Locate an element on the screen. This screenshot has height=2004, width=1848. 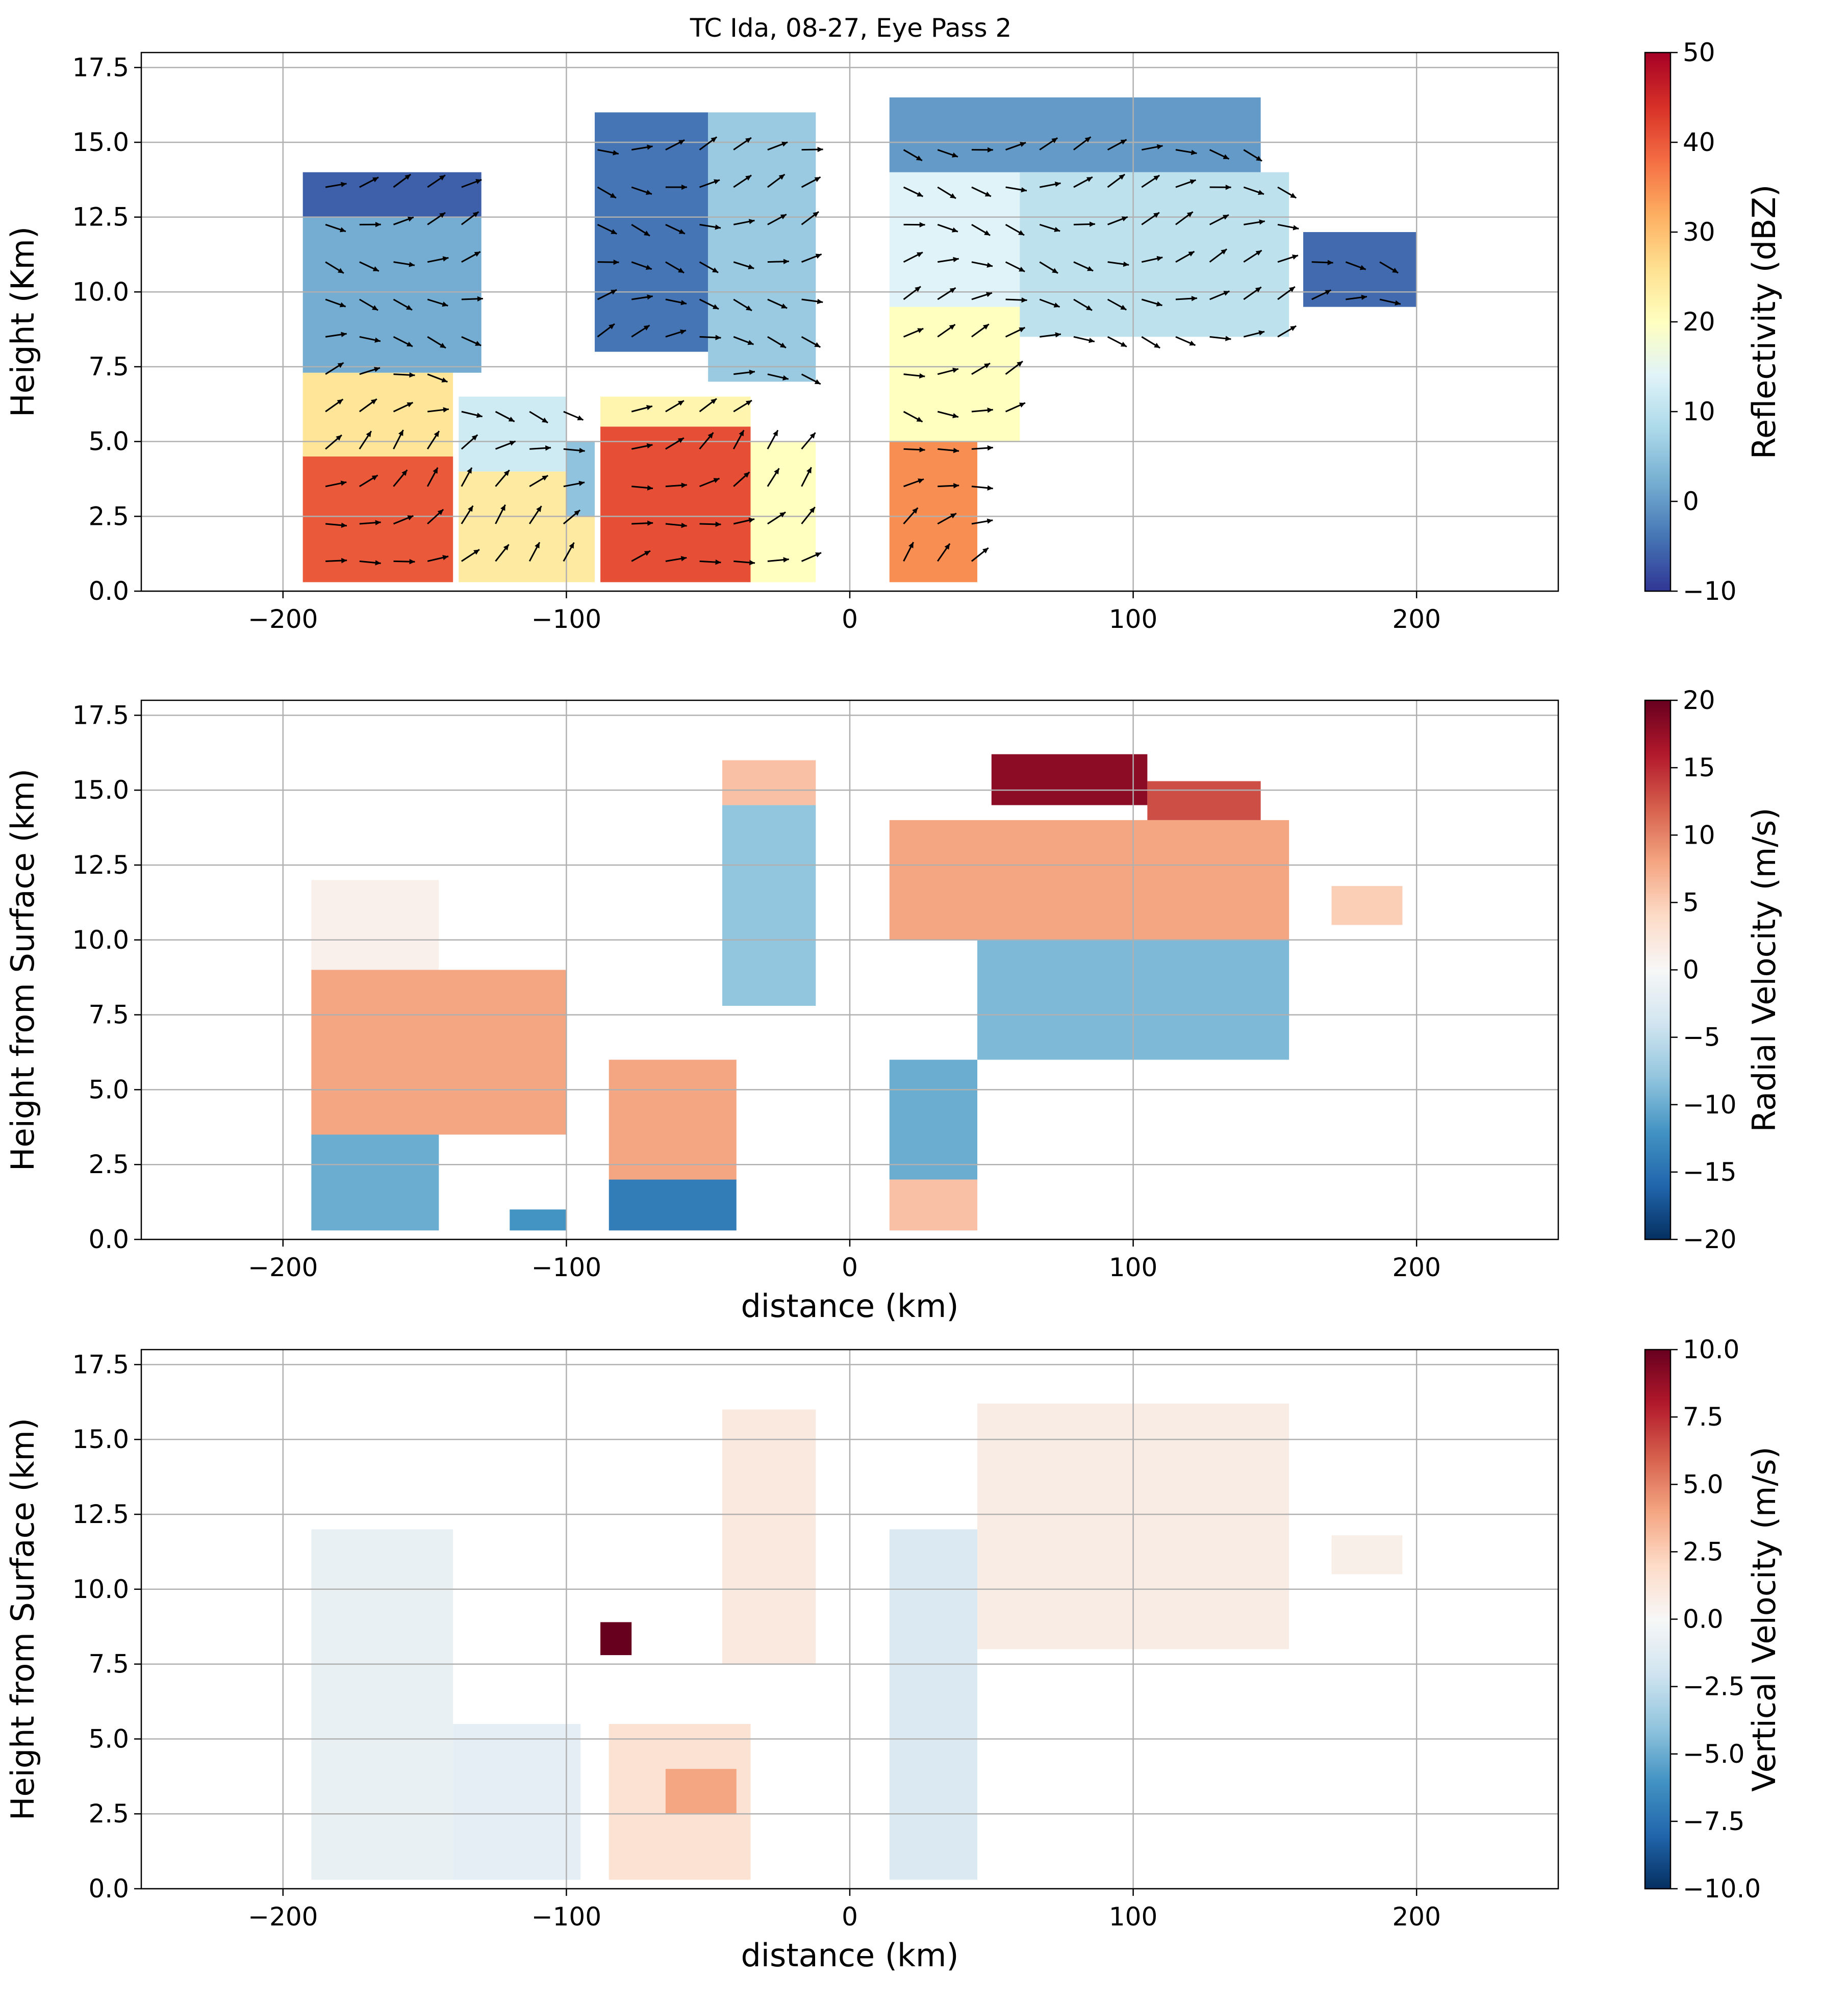
vertical_velocity-y-tick-label-2: 5.0 is located at coordinates (109, 1739).